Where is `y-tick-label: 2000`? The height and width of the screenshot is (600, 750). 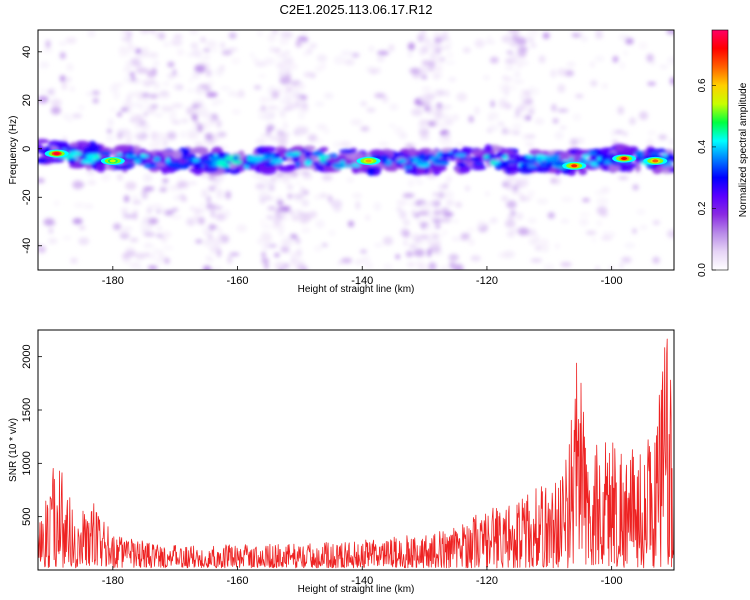 y-tick-label: 2000 is located at coordinates (27, 356).